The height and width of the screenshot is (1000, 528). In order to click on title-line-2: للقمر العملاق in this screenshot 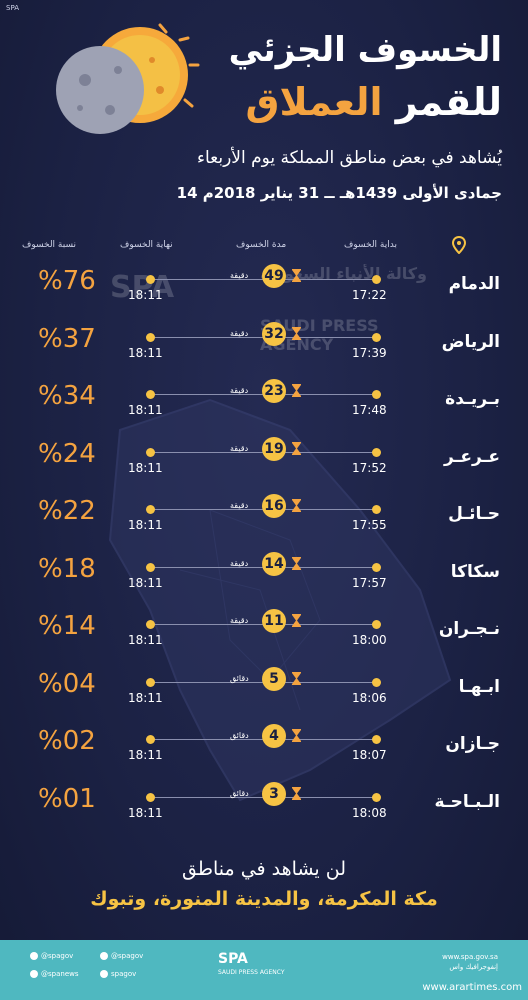, I will do `click(373, 102)`.